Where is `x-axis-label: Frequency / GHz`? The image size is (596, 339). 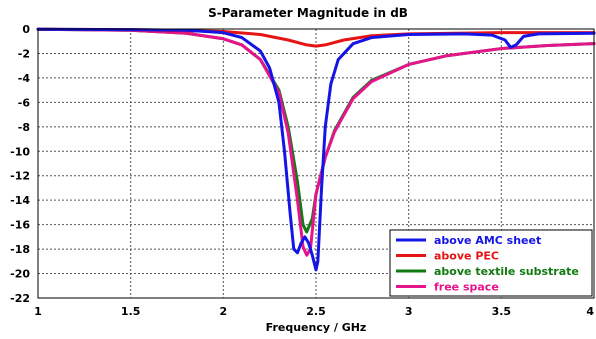 x-axis-label: Frequency / GHz is located at coordinates (316, 327).